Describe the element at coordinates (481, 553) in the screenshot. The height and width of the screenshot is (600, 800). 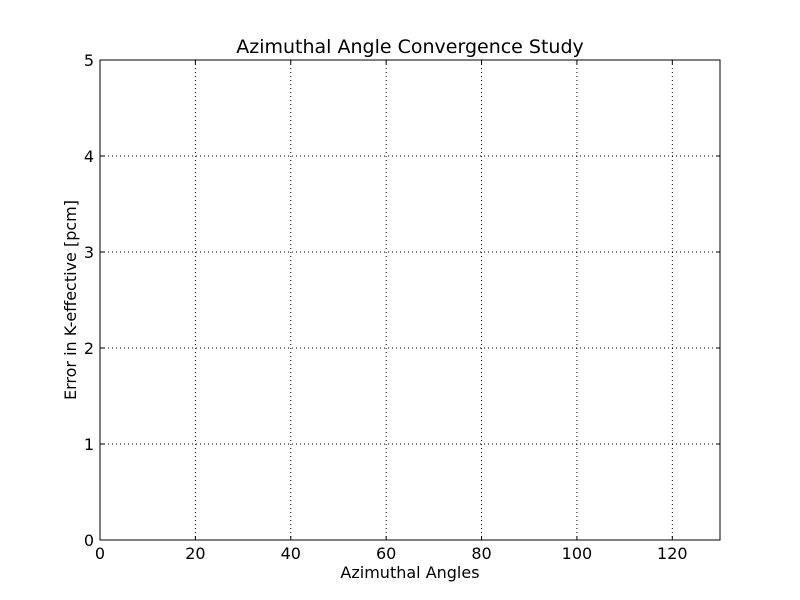
I see `x-tick-label: 80` at that location.